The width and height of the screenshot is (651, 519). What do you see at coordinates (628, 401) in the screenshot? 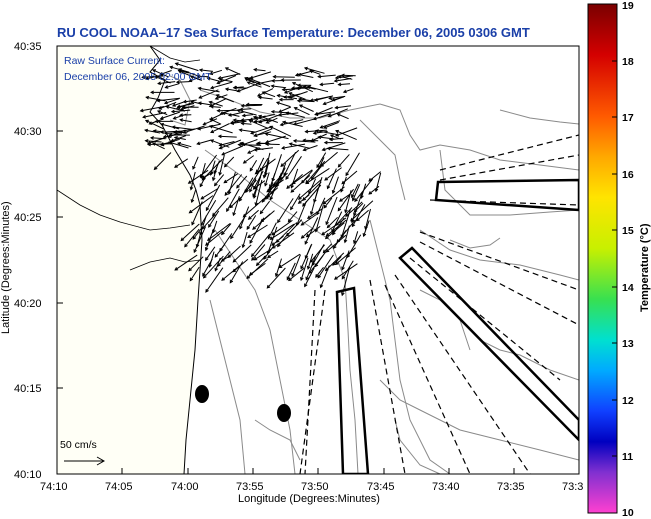
I see `colorbar-tick-label: 12` at bounding box center [628, 401].